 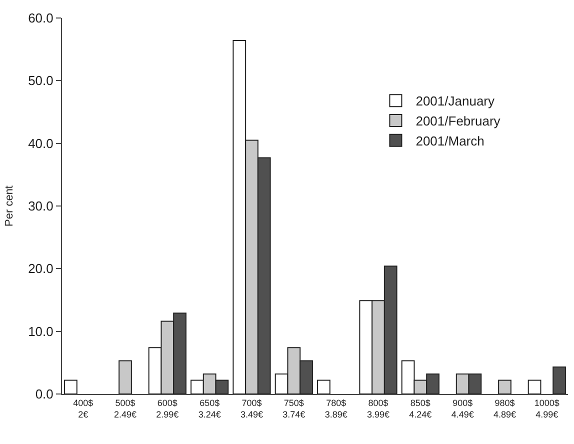 What do you see at coordinates (336, 409) in the screenshot?
I see `x-tick-label: 780$ 3.89€` at bounding box center [336, 409].